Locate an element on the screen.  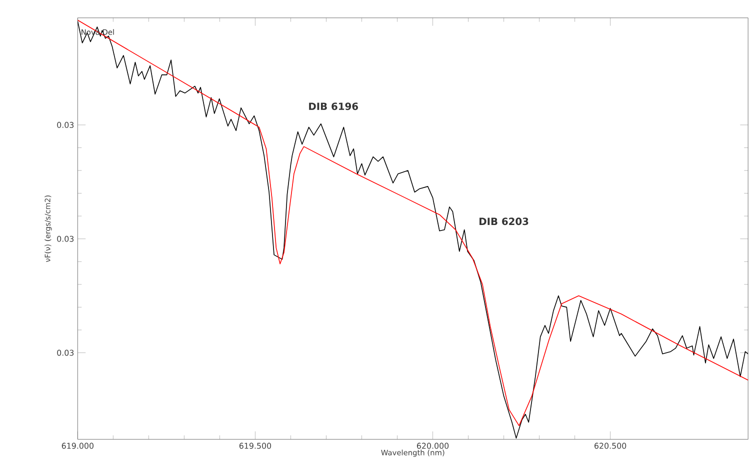
annotation: DIB 6203 is located at coordinates (504, 222).